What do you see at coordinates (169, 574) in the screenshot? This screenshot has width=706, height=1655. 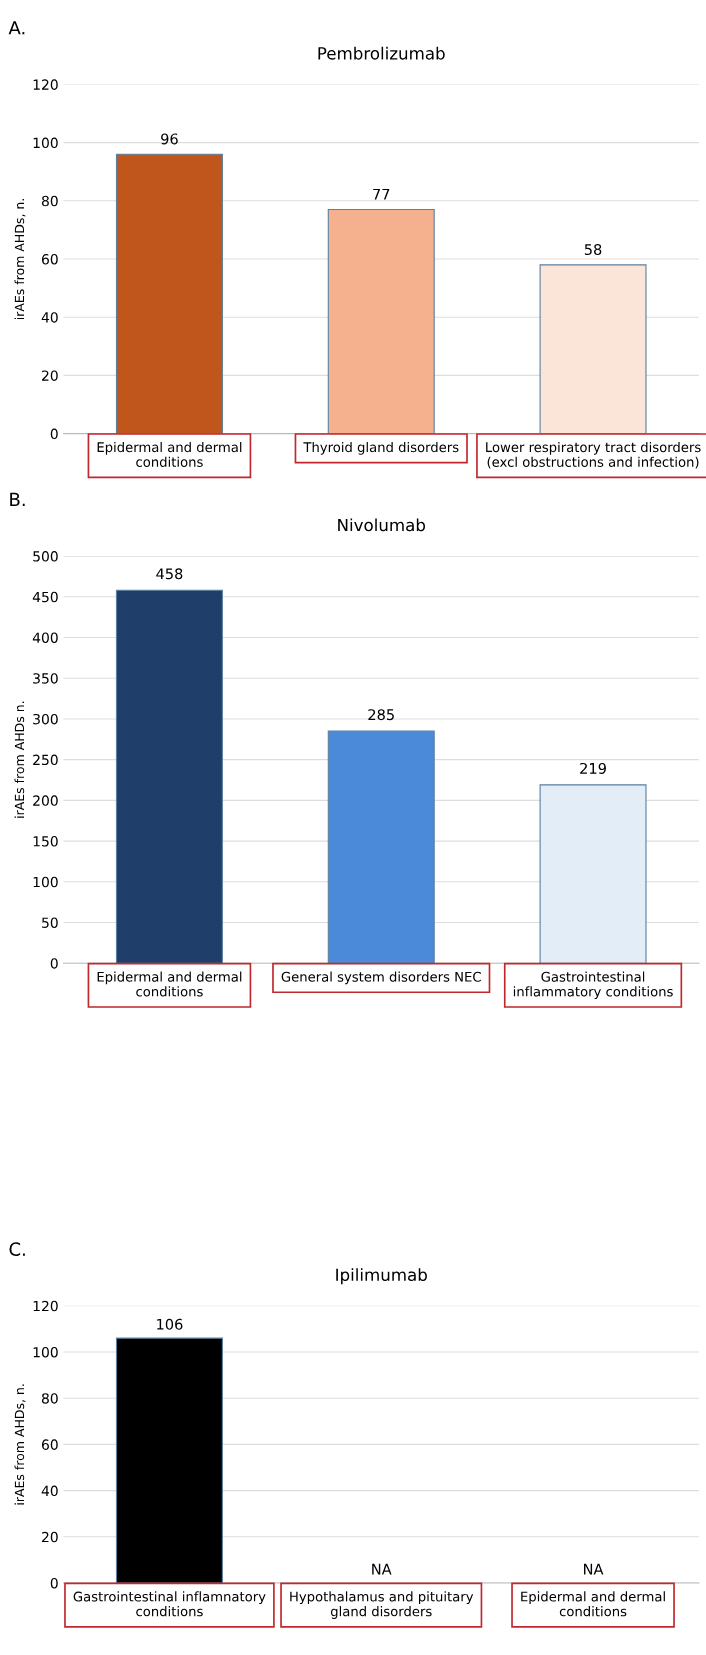 I see `data-label: 458` at bounding box center [169, 574].